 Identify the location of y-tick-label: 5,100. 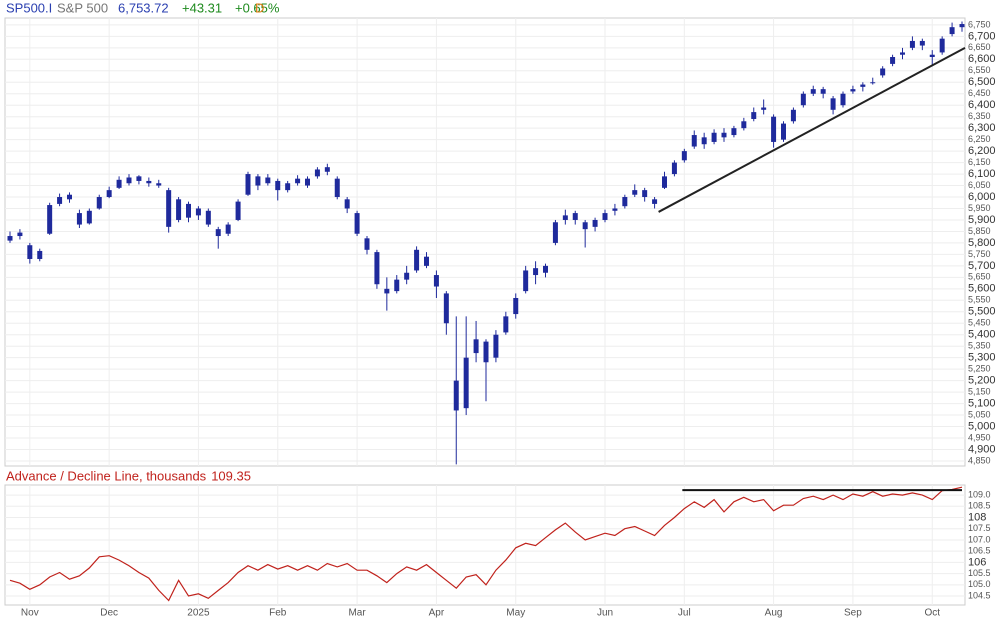
(982, 403).